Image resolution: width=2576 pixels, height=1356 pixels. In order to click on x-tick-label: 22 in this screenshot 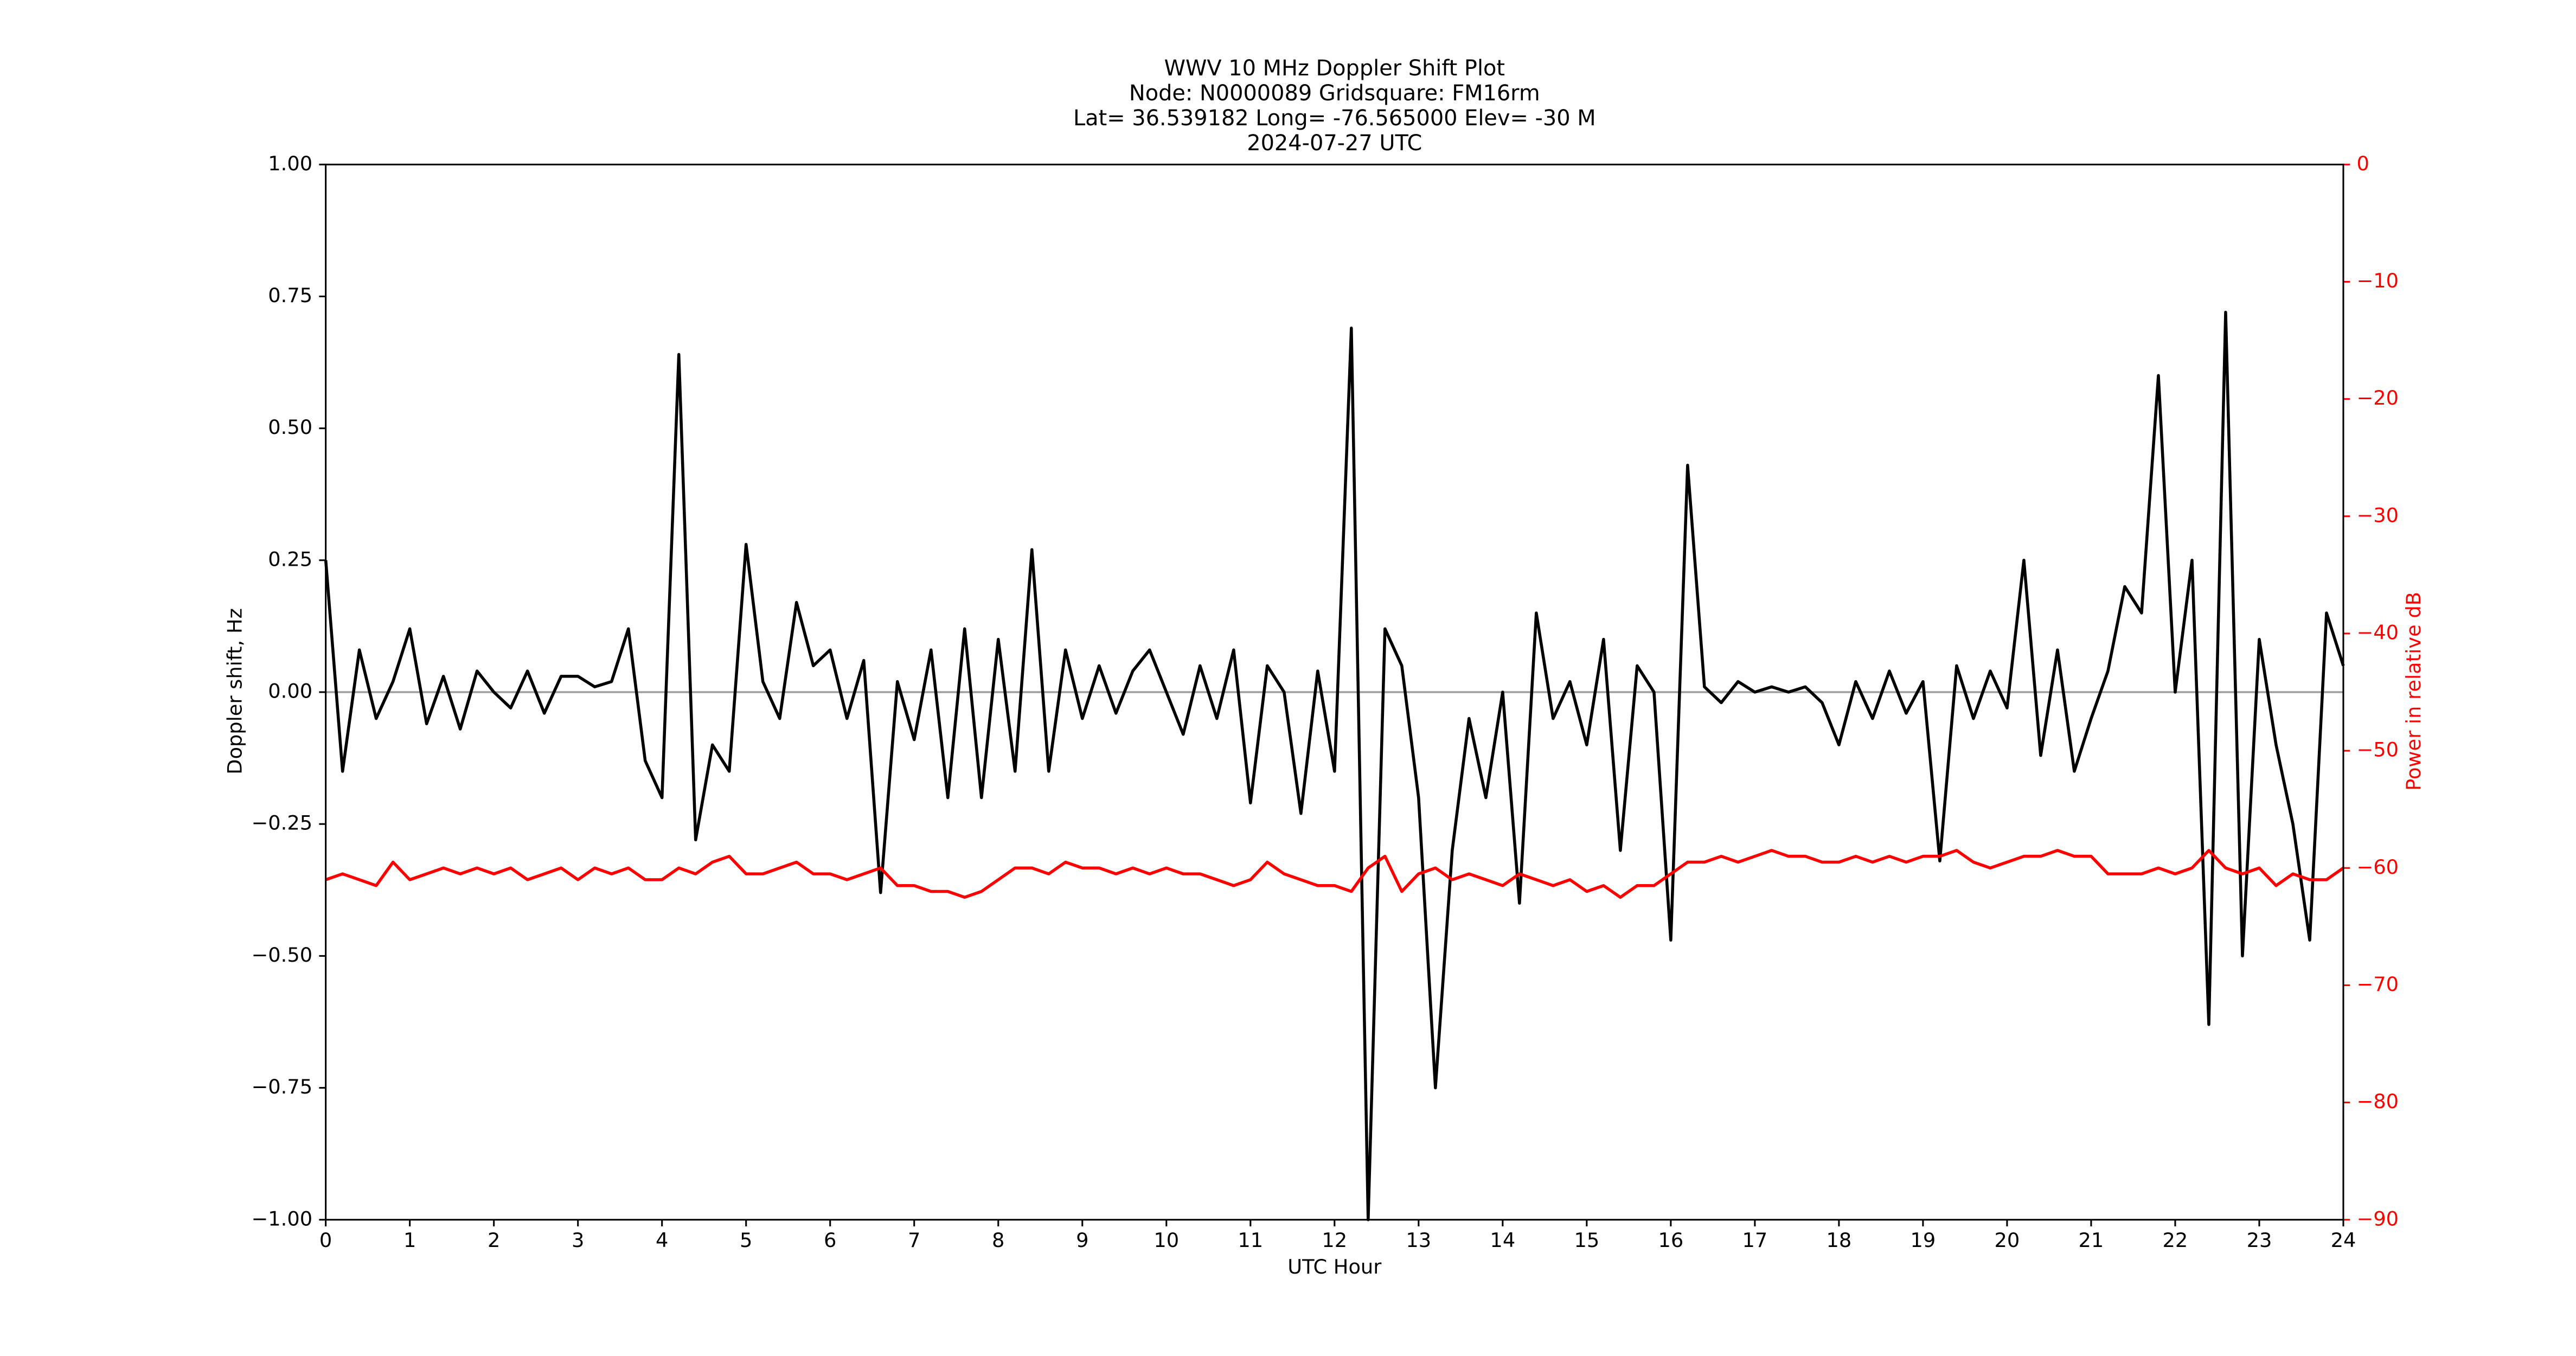, I will do `click(2175, 1240)`.